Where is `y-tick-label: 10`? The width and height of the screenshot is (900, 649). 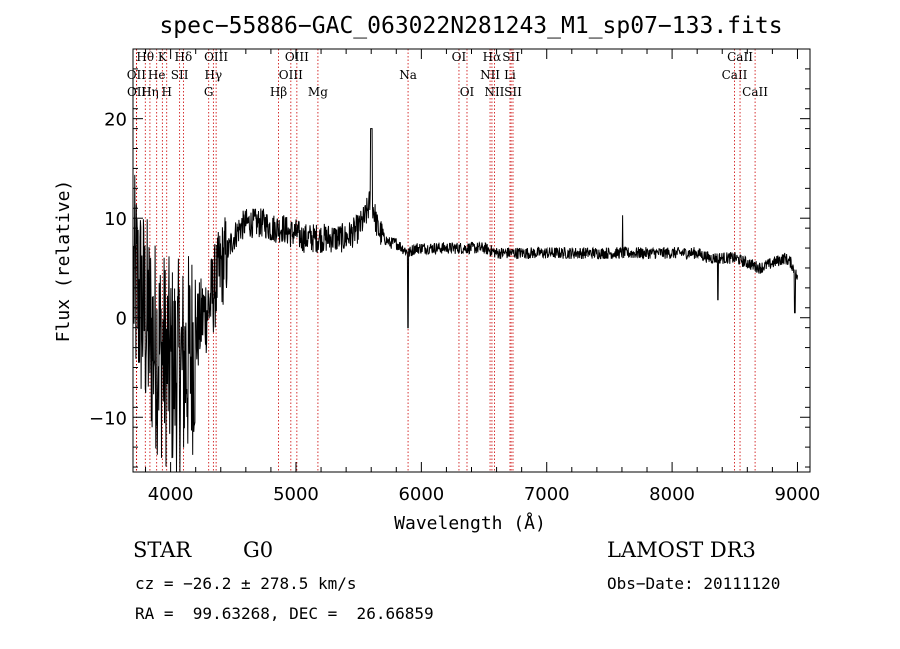
y-tick-label: 10 is located at coordinates (115, 219).